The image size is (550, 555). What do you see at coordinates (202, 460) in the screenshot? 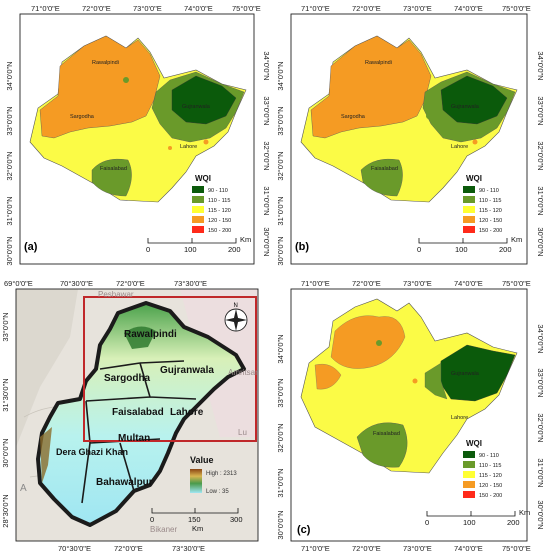
I see `legend-title: Value` at bounding box center [202, 460].